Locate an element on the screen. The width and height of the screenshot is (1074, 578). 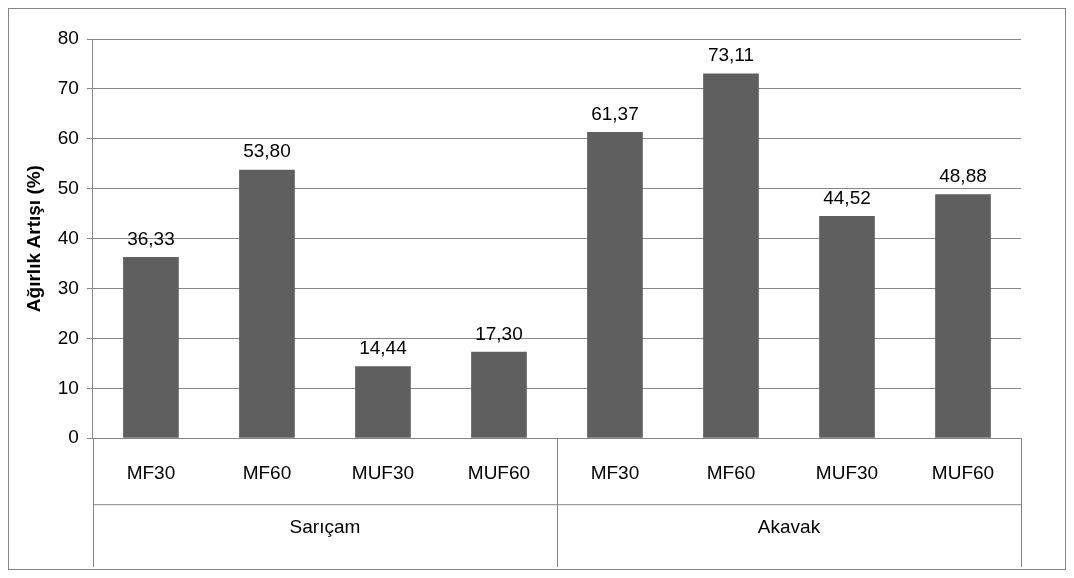
data-label: 44,52 is located at coordinates (847, 197).